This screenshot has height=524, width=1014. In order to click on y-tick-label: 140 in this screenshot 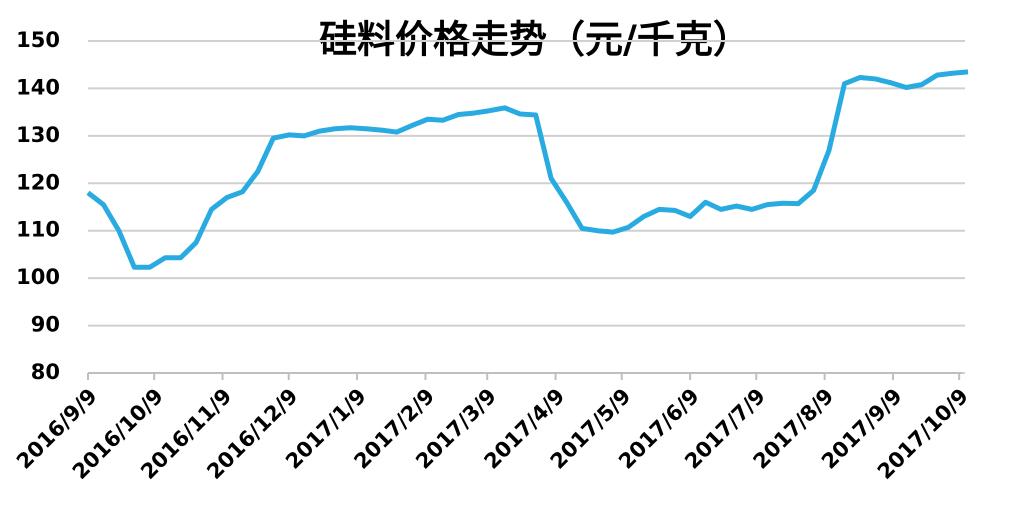, I will do `click(38, 87)`.